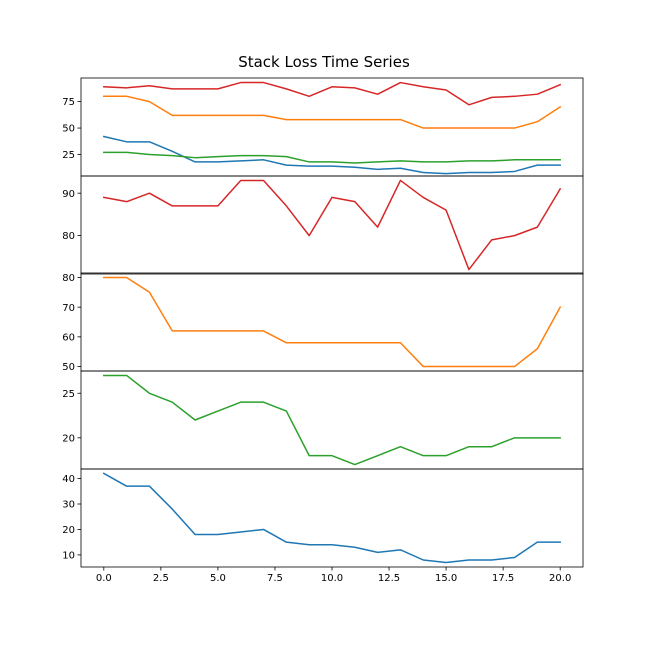 This screenshot has height=648, width=648. Describe the element at coordinates (68, 337) in the screenshot. I see `y-tick-label: 60` at that location.